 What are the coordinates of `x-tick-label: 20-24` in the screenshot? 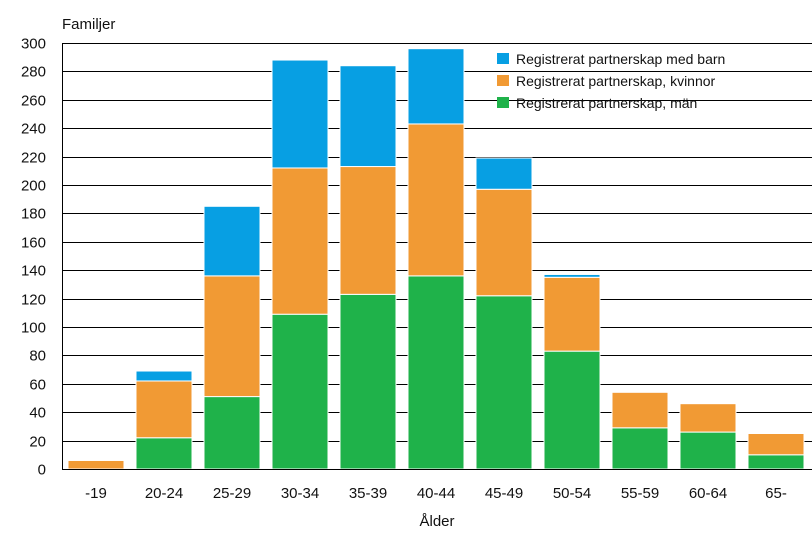 It's located at (164, 493).